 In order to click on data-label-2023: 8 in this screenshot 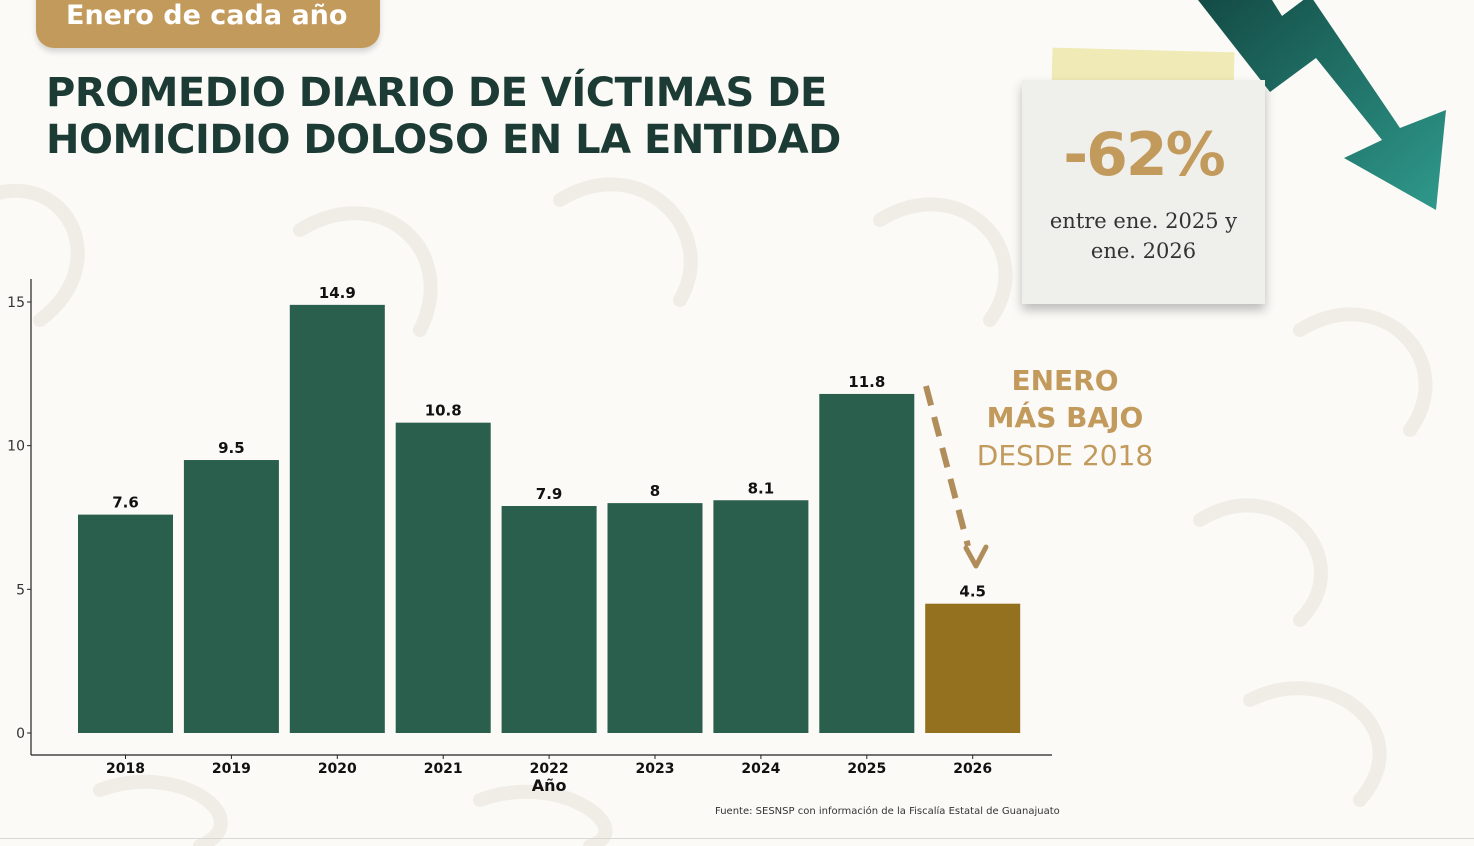, I will do `click(655, 491)`.